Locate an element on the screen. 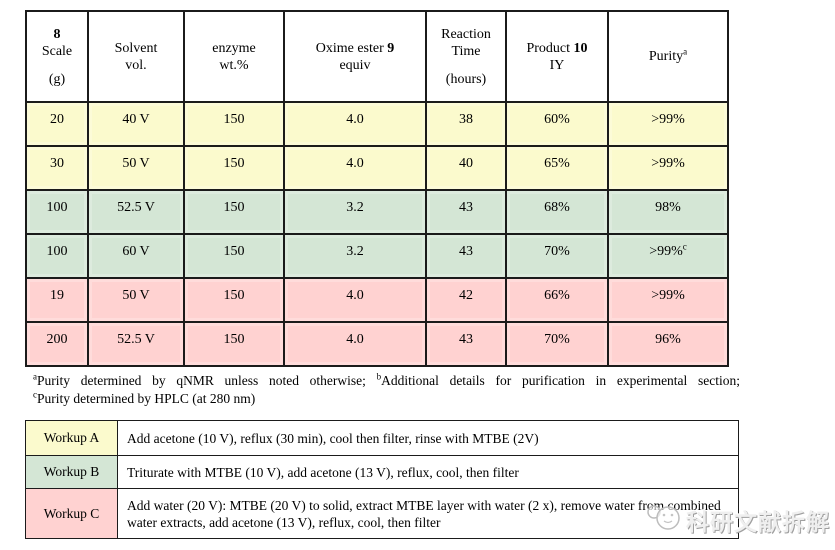 The height and width of the screenshot is (550, 835). cell-purity: >99%c is located at coordinates (668, 256).